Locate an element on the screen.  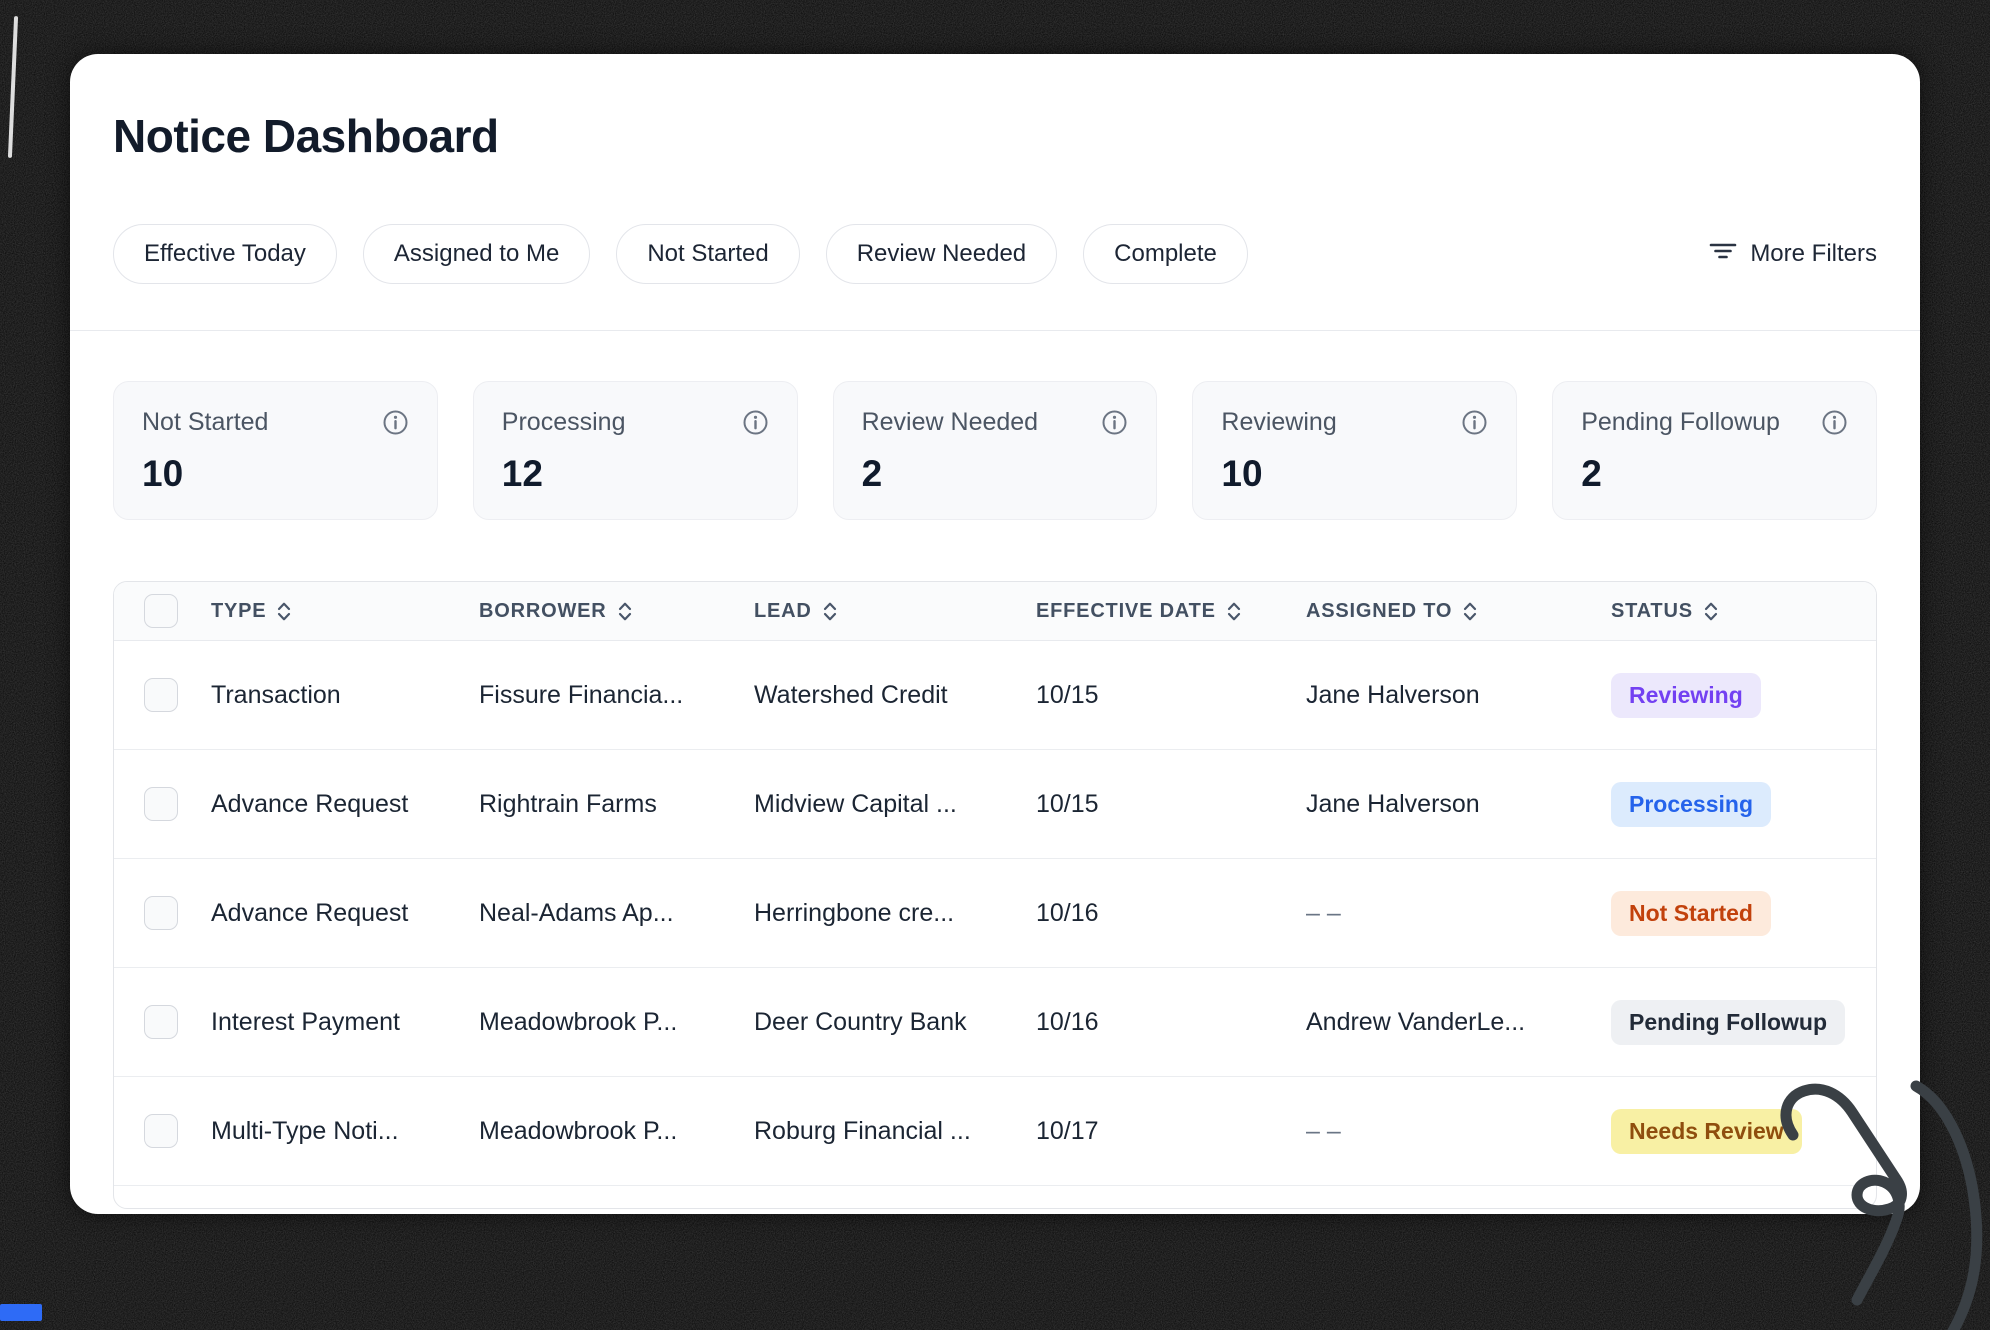
stat-value: 12 is located at coordinates (522, 473).